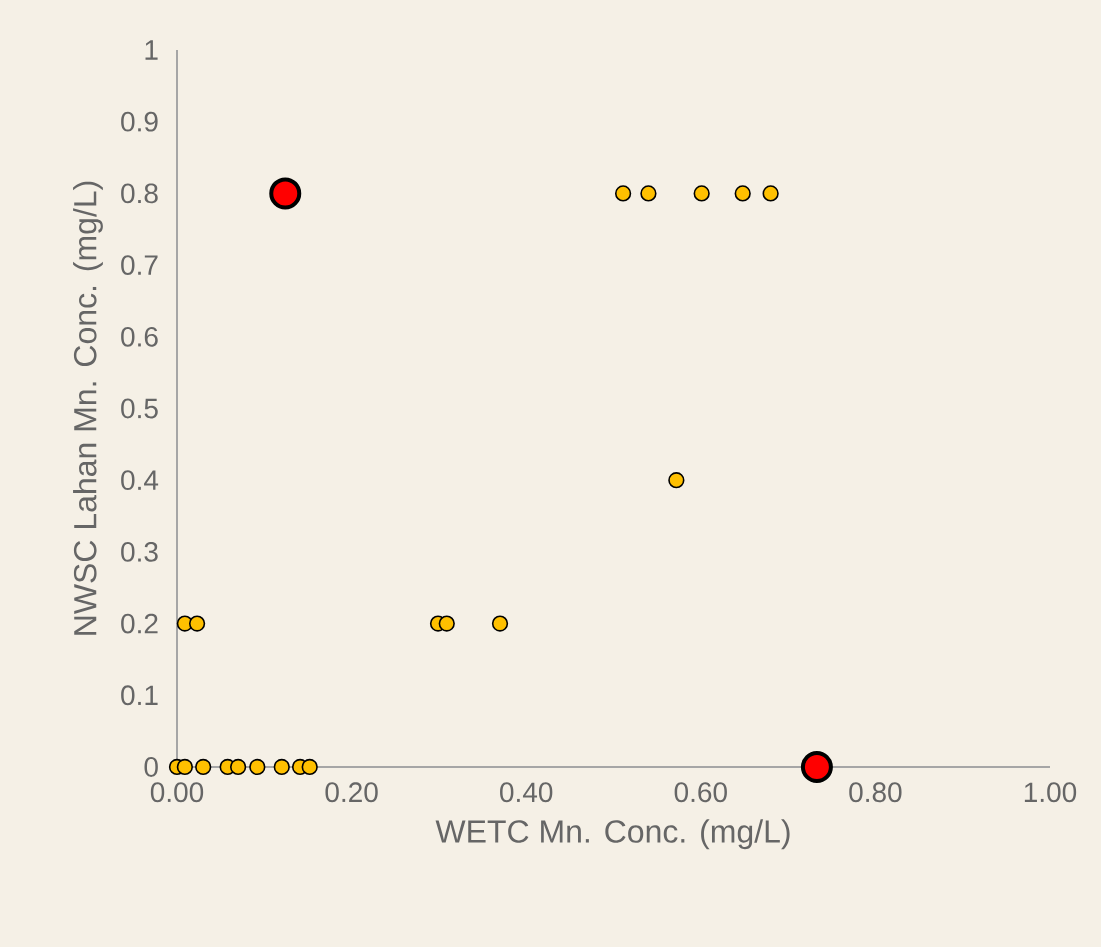 Image resolution: width=1101 pixels, height=947 pixels. I want to click on y-tick-label: 0, so click(151, 767).